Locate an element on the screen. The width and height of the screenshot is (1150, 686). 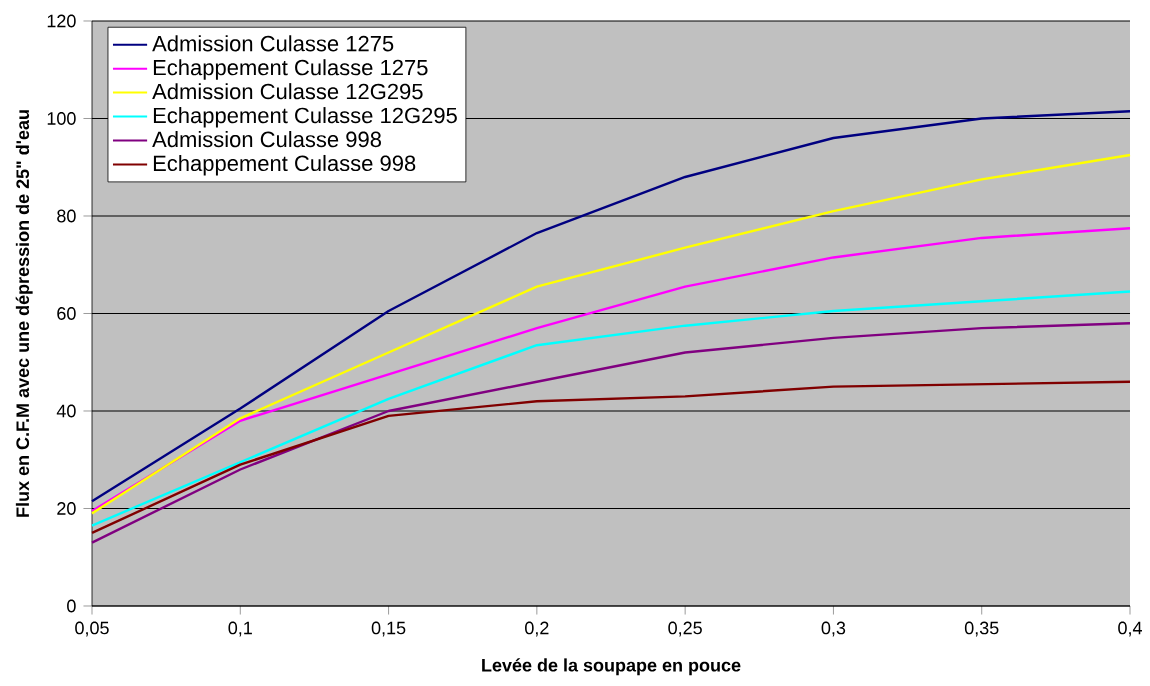
x-axis-title: Levée de la soupape en pouce is located at coordinates (611, 667).